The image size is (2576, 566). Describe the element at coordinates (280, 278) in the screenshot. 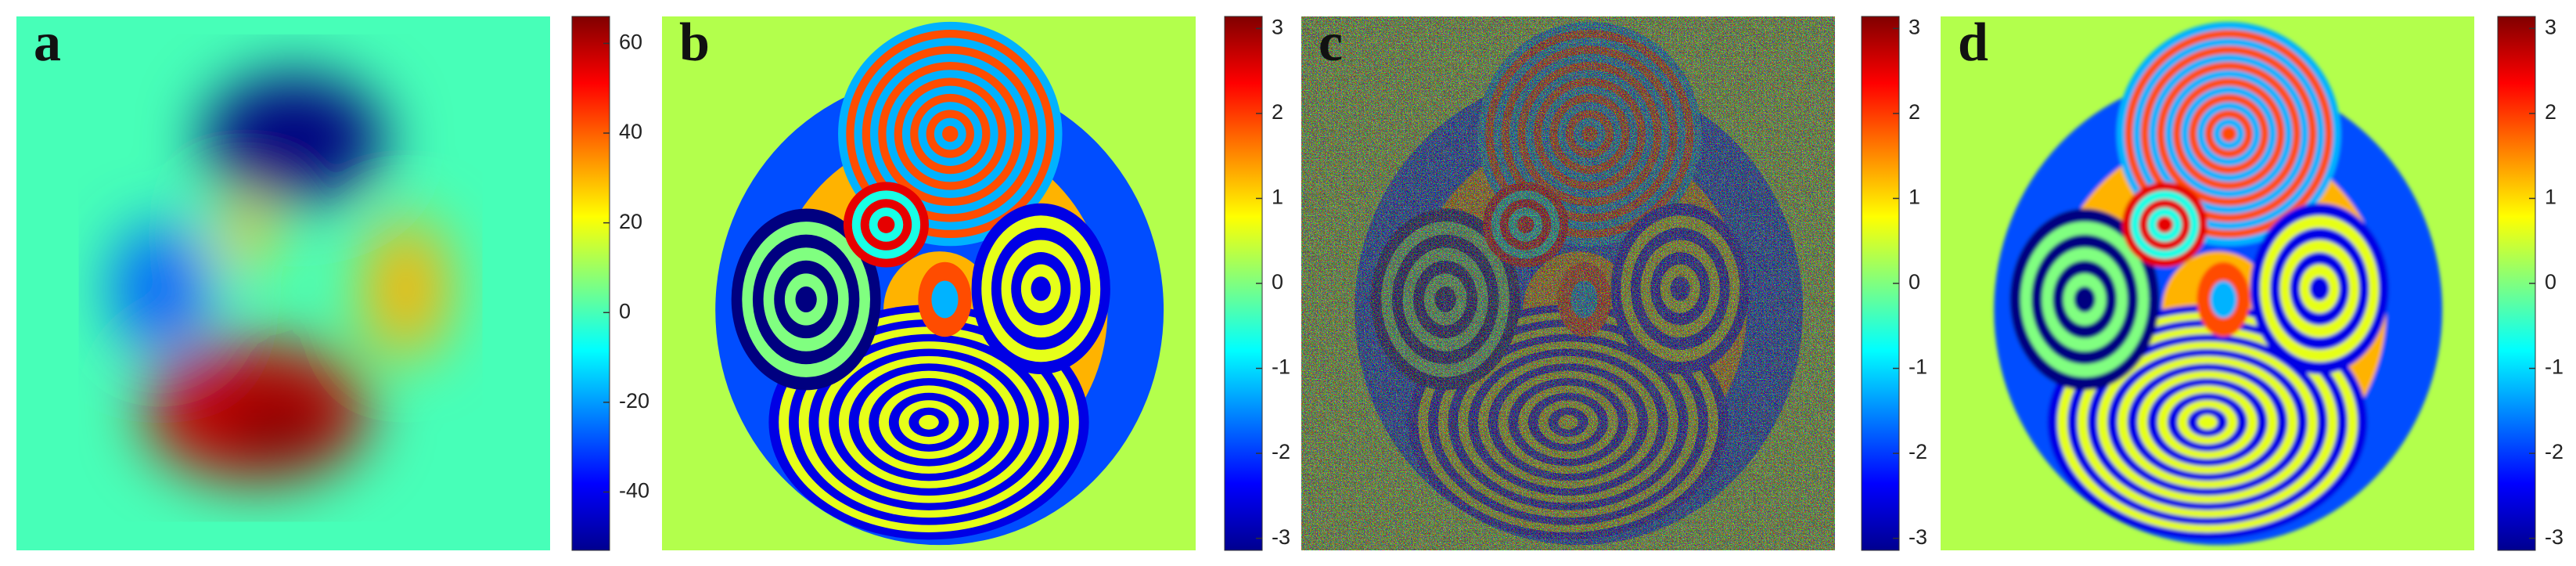

I see `blobs` at that location.